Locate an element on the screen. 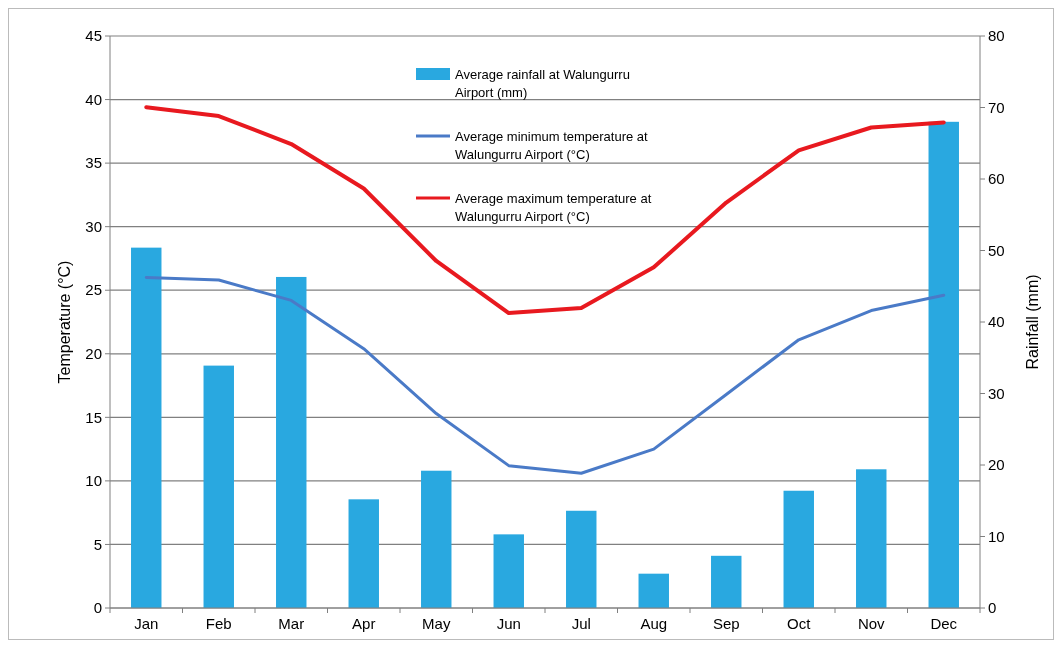  x-tick-label: May is located at coordinates (436, 623).